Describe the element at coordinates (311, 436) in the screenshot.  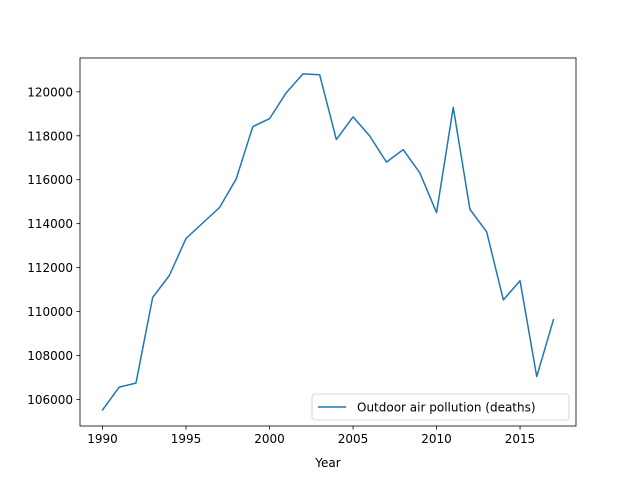
I see `x-axis: 1990 1995 2000 2005 2010 2015` at that location.